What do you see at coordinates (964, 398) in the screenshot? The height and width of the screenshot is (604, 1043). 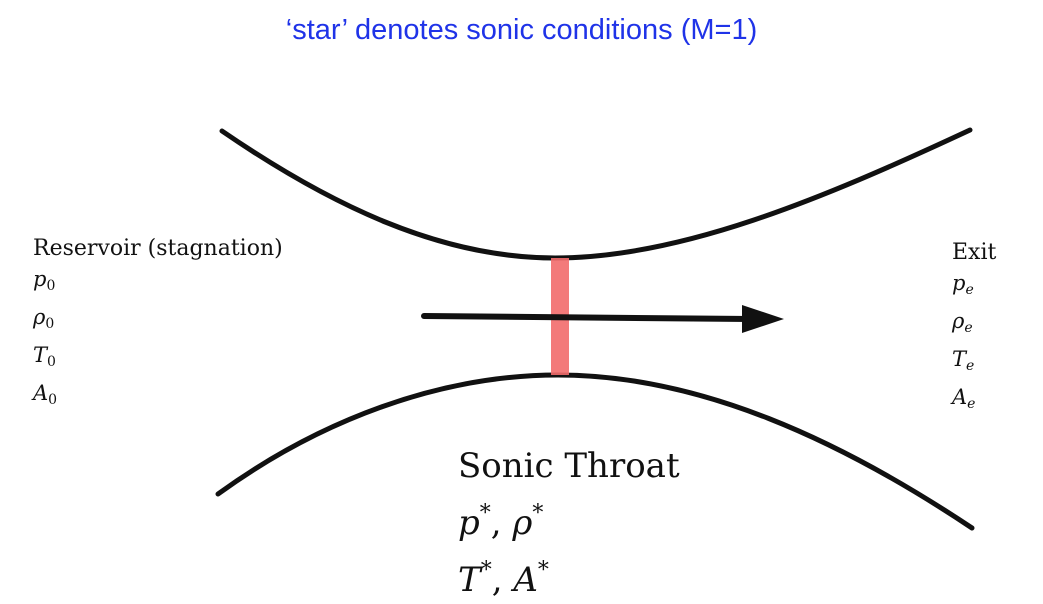 I see `exit-area: Ae` at bounding box center [964, 398].